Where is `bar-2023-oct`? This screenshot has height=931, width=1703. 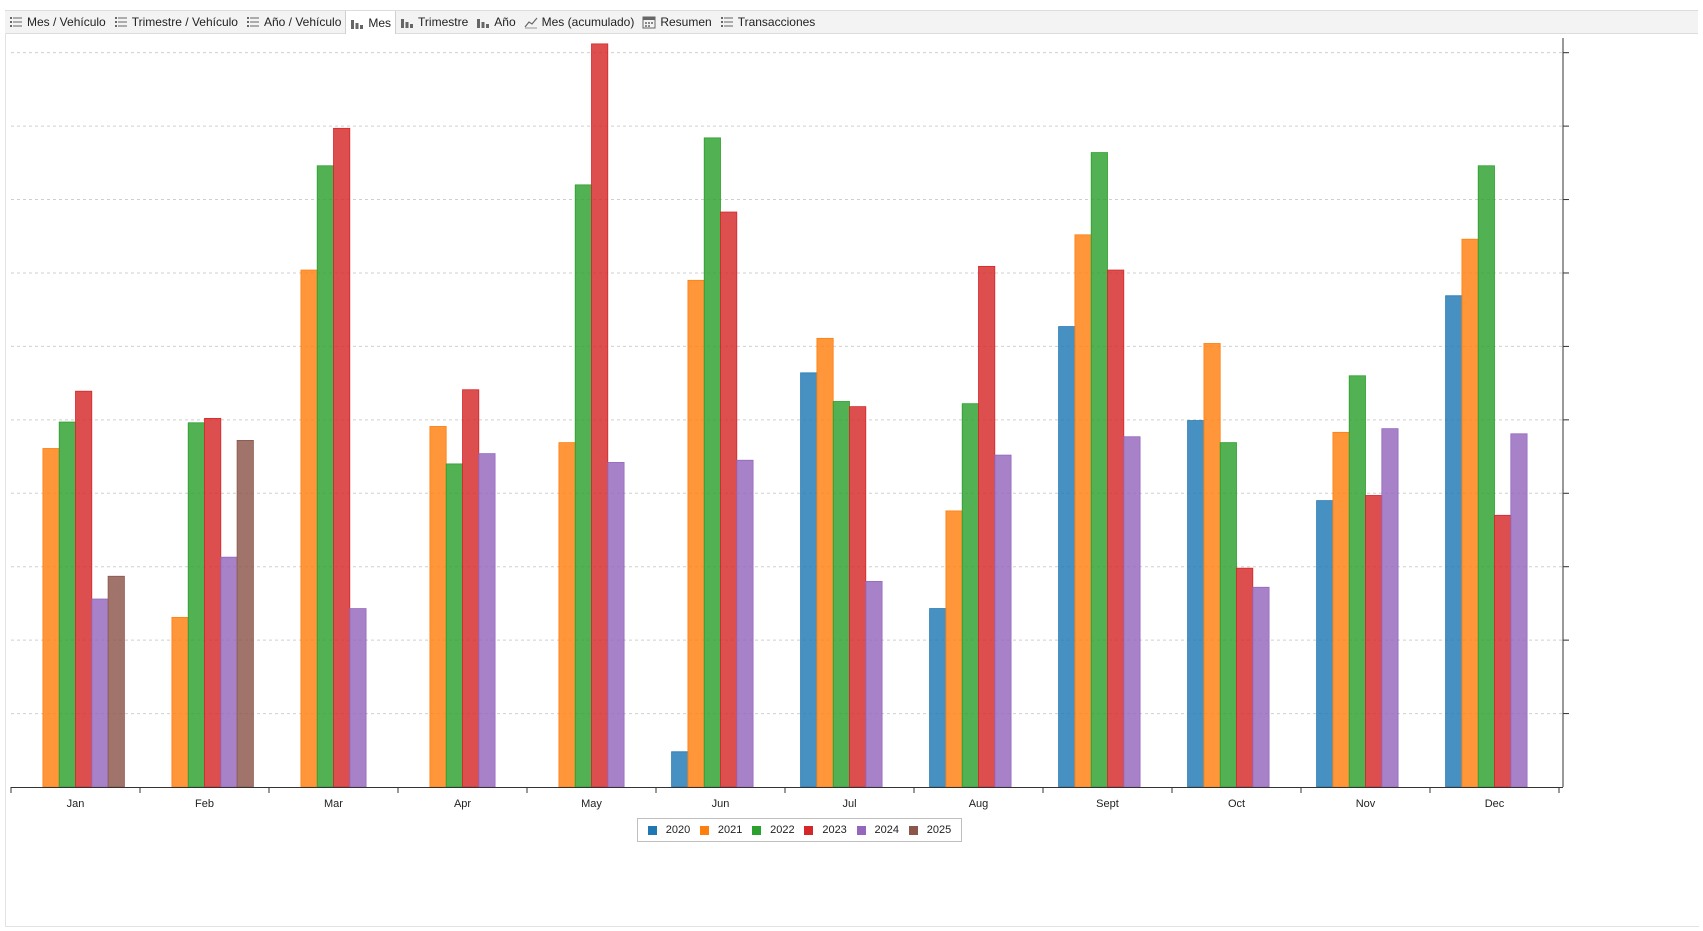
bar-2023-oct is located at coordinates (1245, 677).